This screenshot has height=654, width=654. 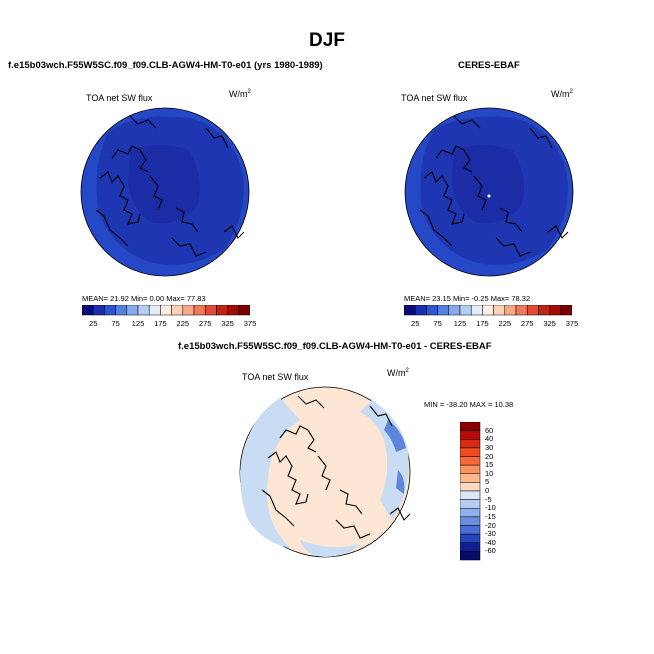 I want to click on model-colorbar-tick-label: 175, so click(x=160, y=323).